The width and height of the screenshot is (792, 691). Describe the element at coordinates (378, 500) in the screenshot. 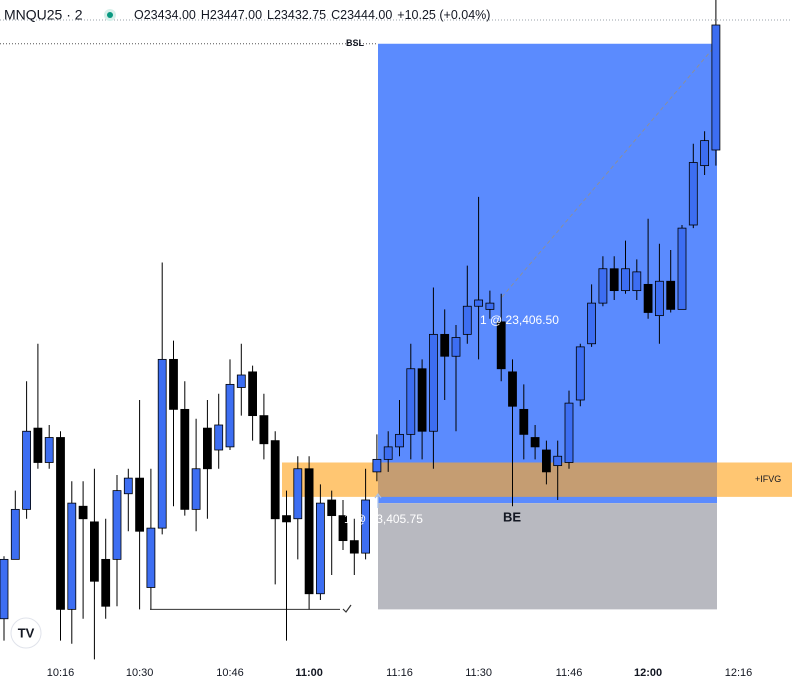

I see `entry-arrow` at that location.